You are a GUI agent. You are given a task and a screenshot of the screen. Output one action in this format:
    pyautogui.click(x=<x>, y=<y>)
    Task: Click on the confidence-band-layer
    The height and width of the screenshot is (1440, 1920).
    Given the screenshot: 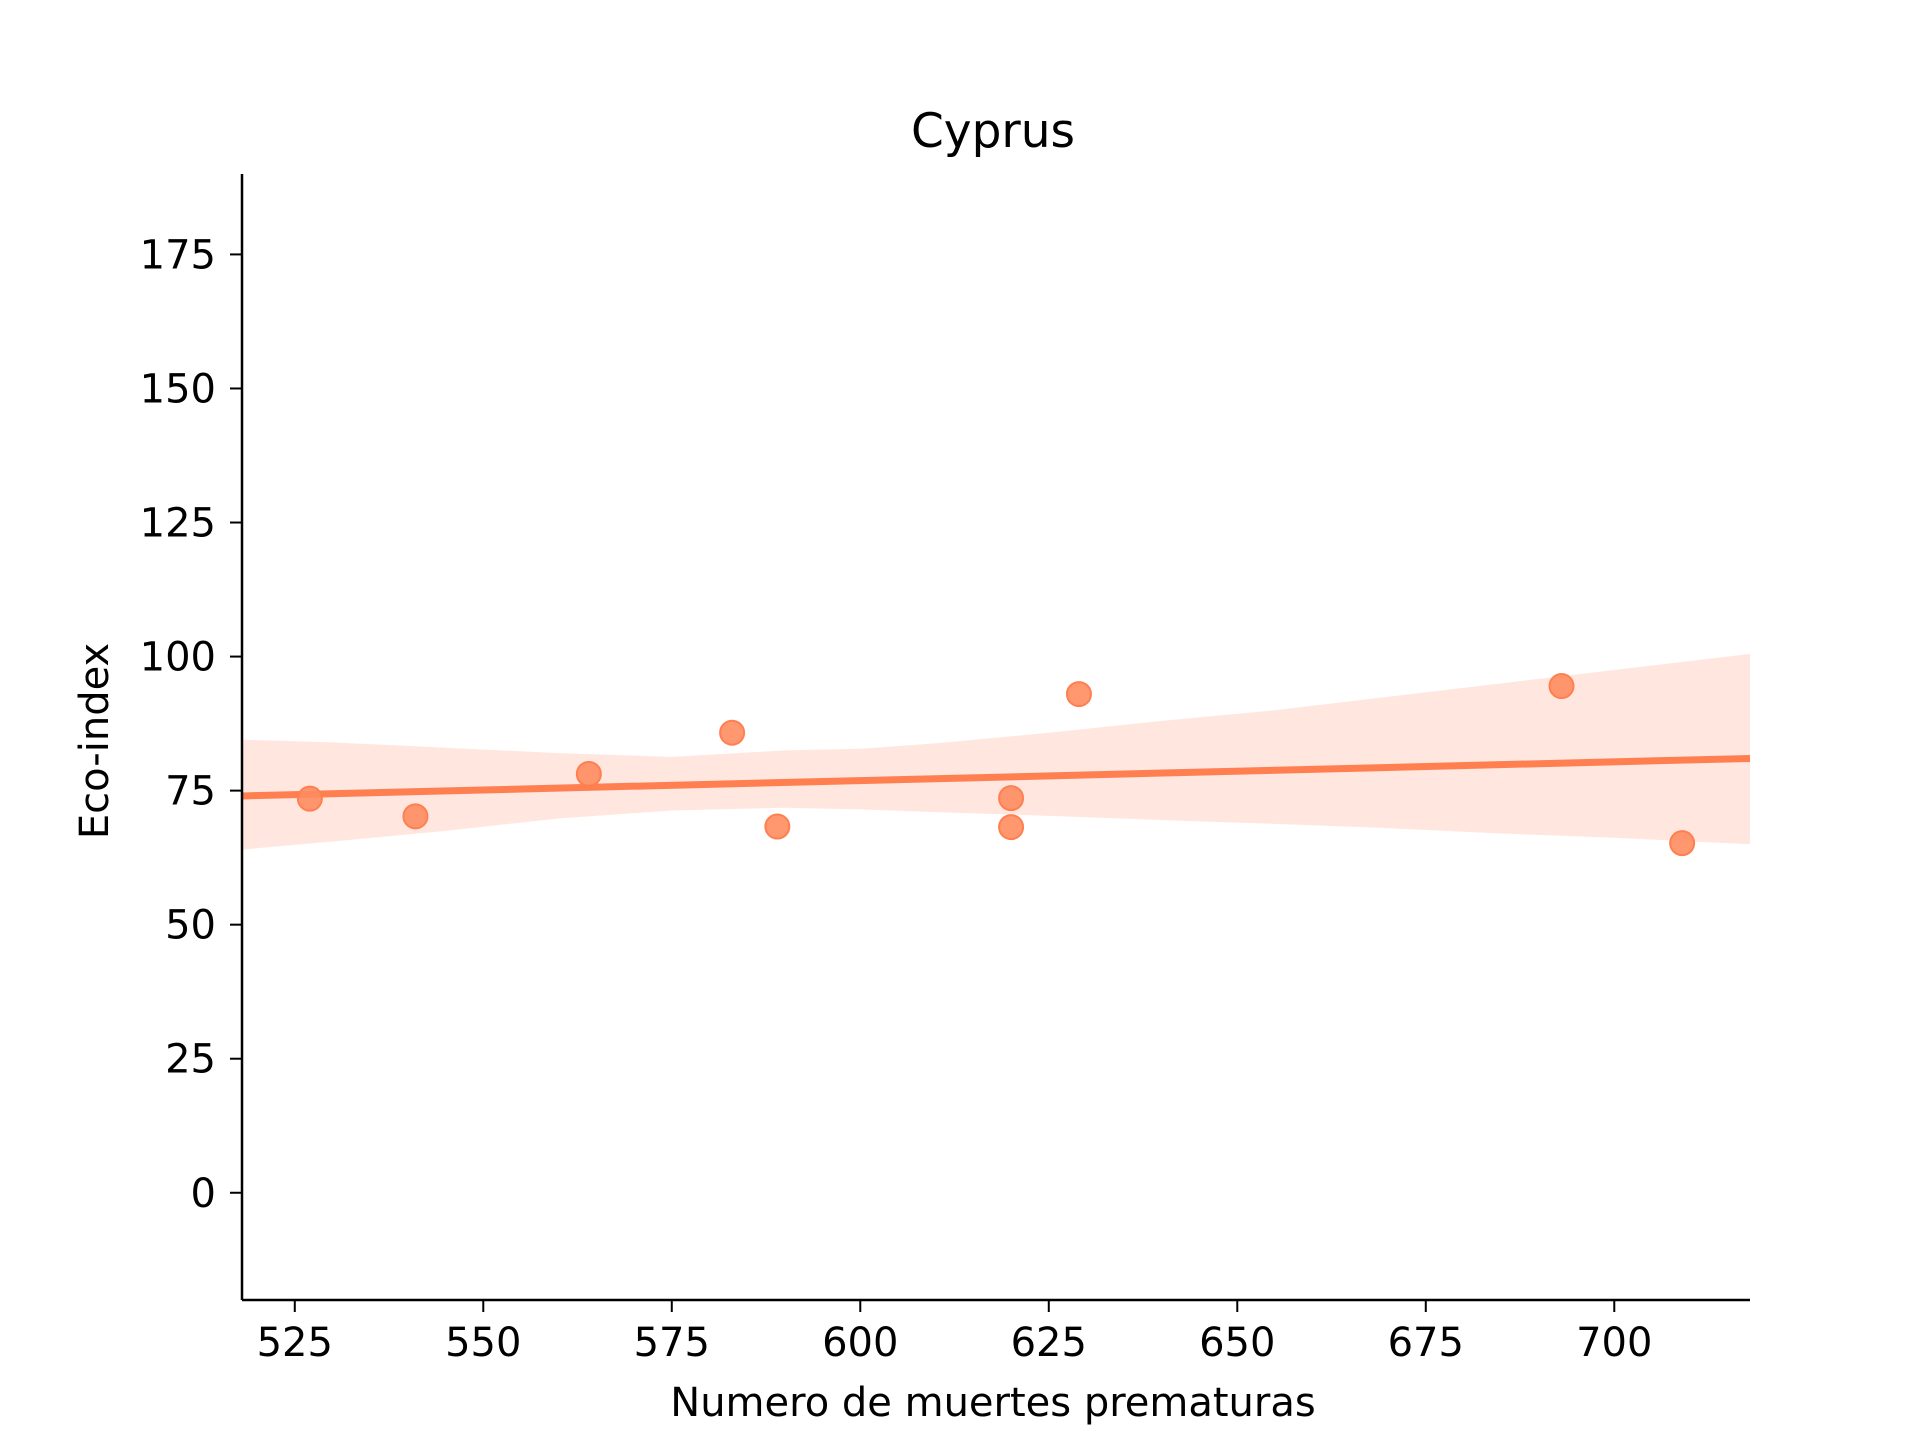 What is the action you would take?
    pyautogui.click(x=996, y=751)
    